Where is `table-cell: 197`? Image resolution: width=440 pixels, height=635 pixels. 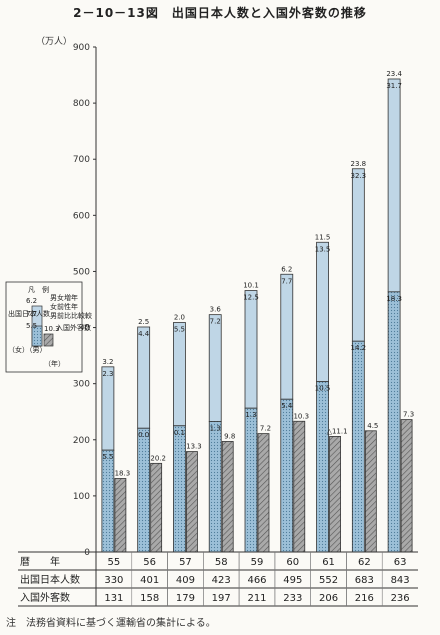 table-cell: 197 is located at coordinates (221, 598).